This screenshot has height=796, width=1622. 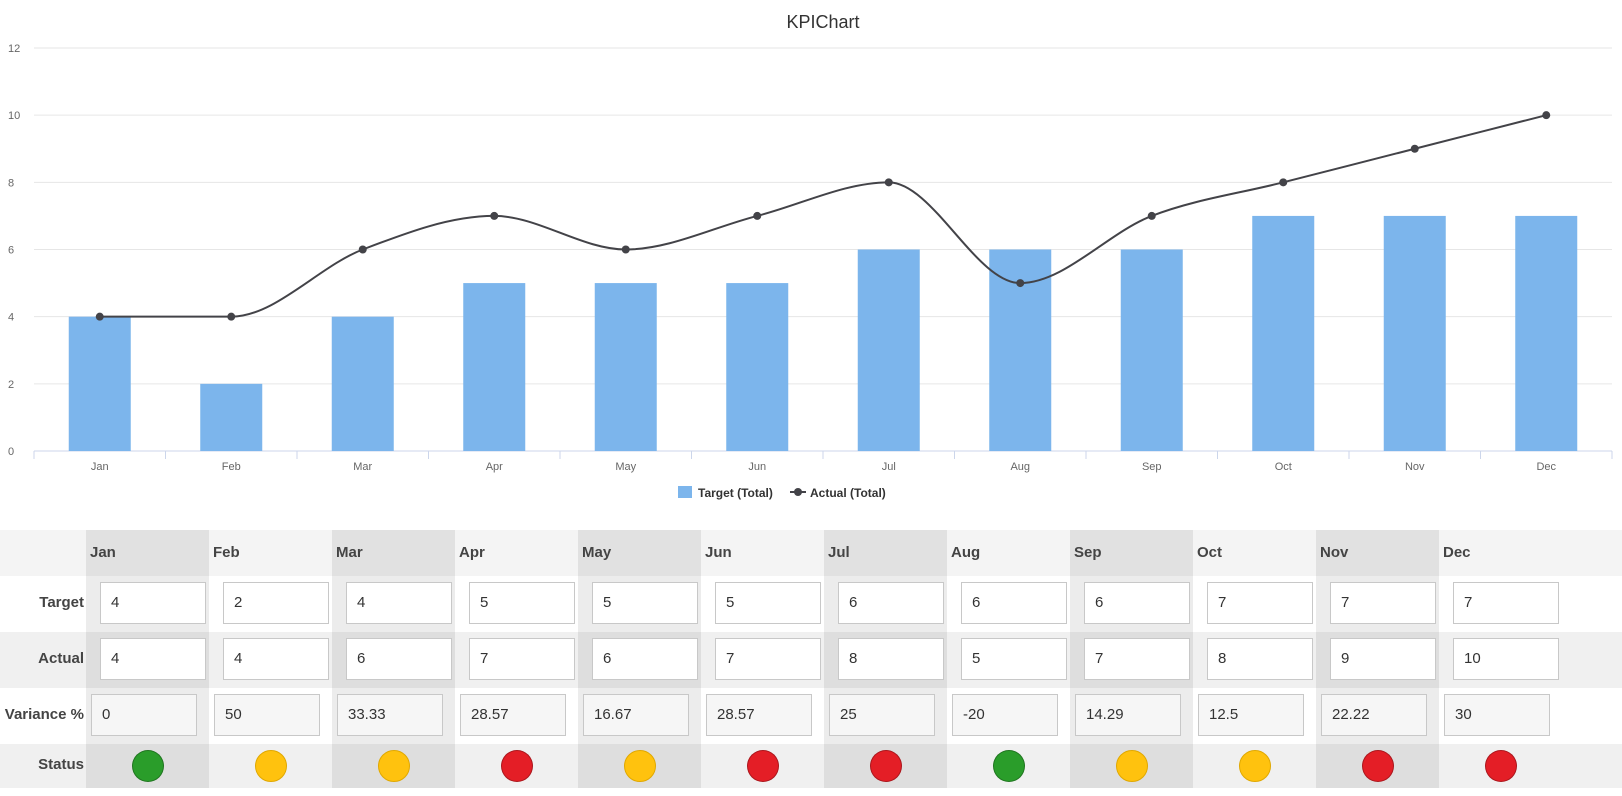 I want to click on table-column-cell: Jul, so click(x=885, y=553).